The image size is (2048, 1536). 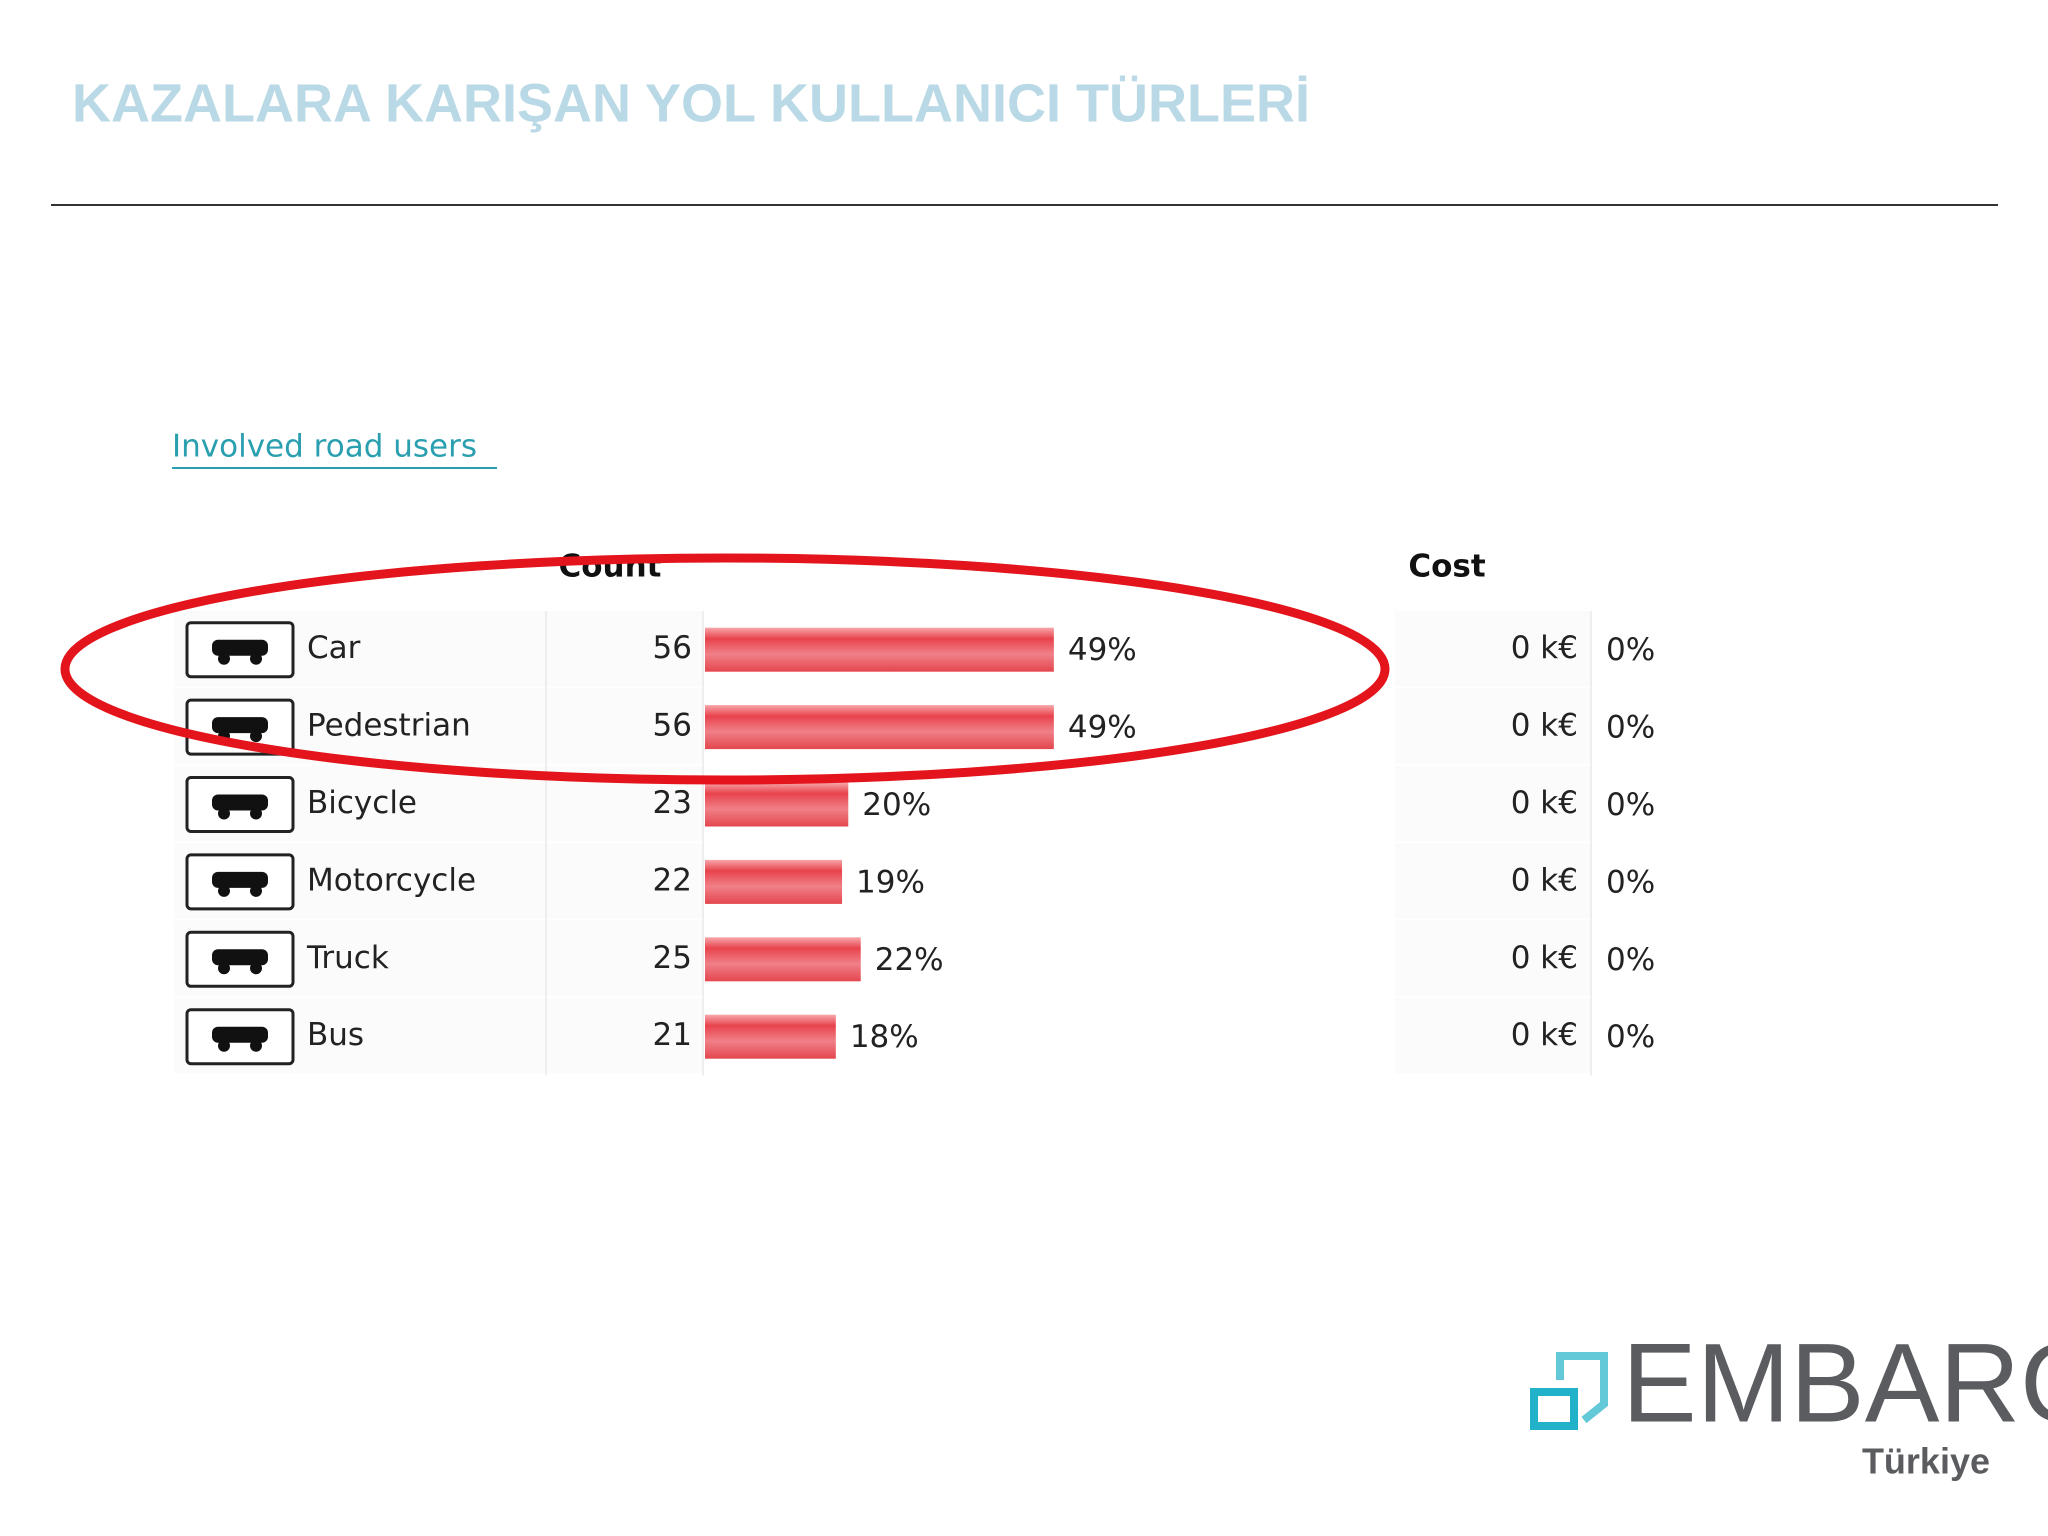 I want to click on logo-text: EMBARQ, so click(x=1835, y=1383).